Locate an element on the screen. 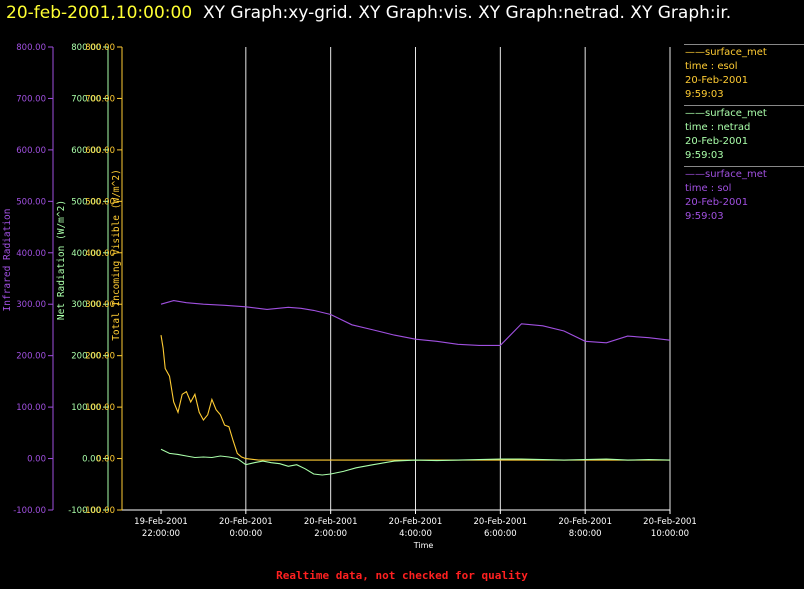  x-tick-label: 22:00:00 is located at coordinates (161, 534).